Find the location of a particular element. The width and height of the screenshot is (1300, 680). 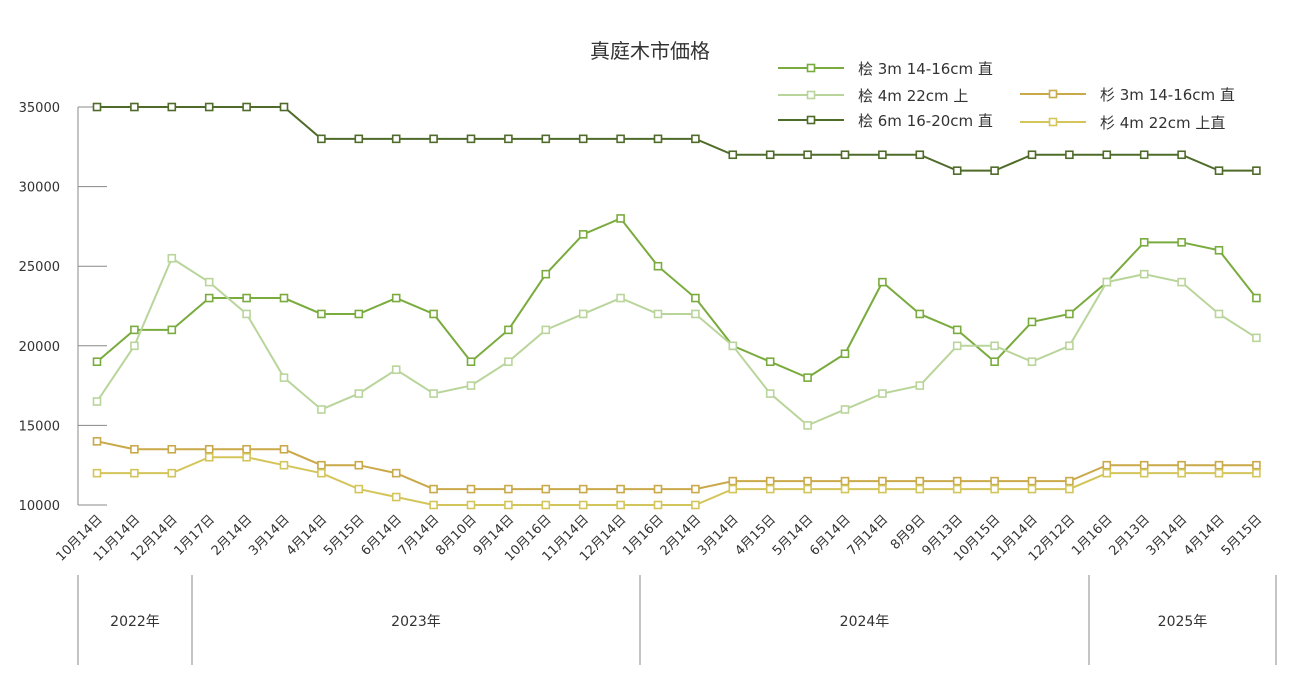

y-tick-label: 35000 is located at coordinates (39, 108).